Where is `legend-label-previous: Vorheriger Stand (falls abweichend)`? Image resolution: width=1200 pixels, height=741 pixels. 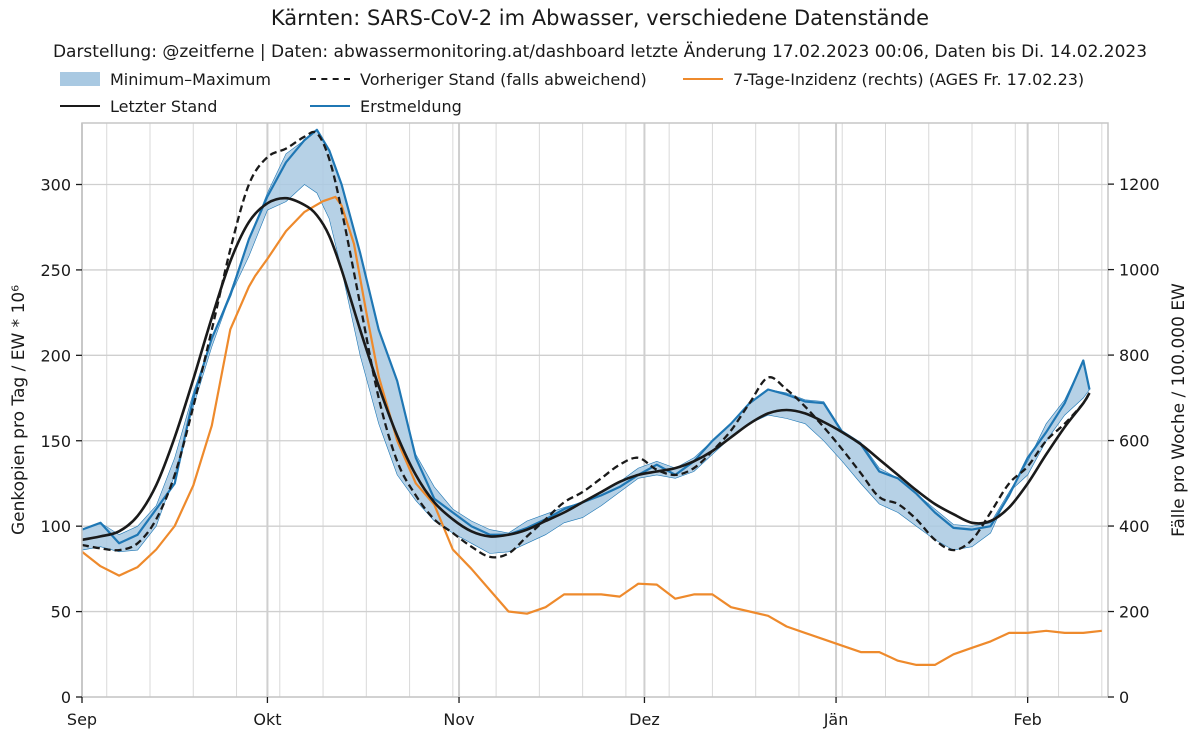
legend-label-previous: Vorheriger Stand (falls abweichend) is located at coordinates (503, 79).